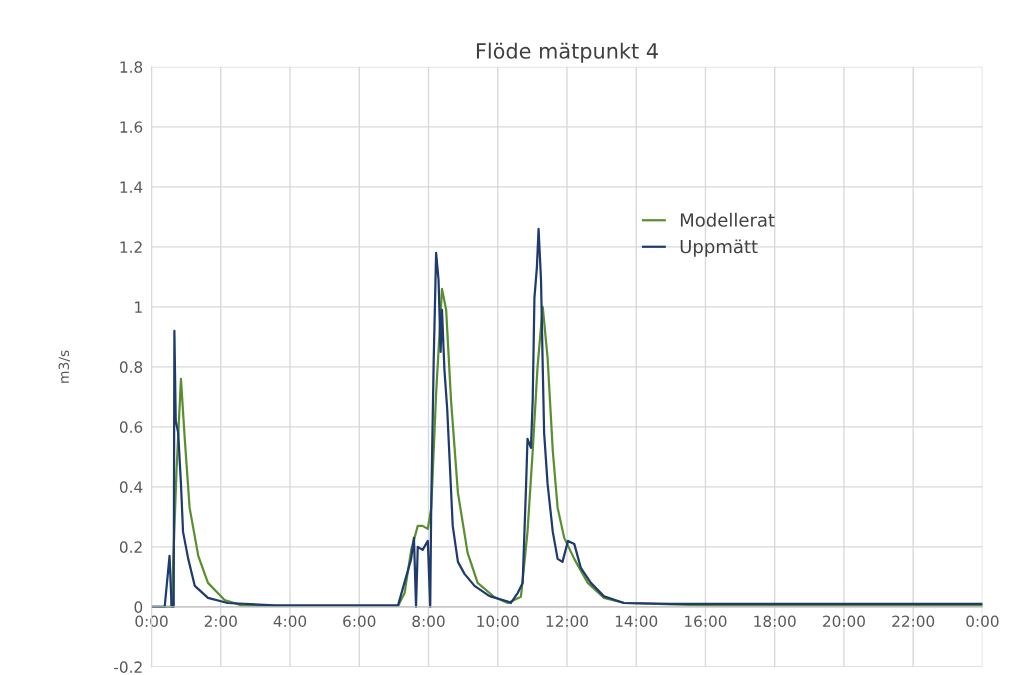  What do you see at coordinates (498, 621) in the screenshot?
I see `x-tick-label: 10:00` at bounding box center [498, 621].